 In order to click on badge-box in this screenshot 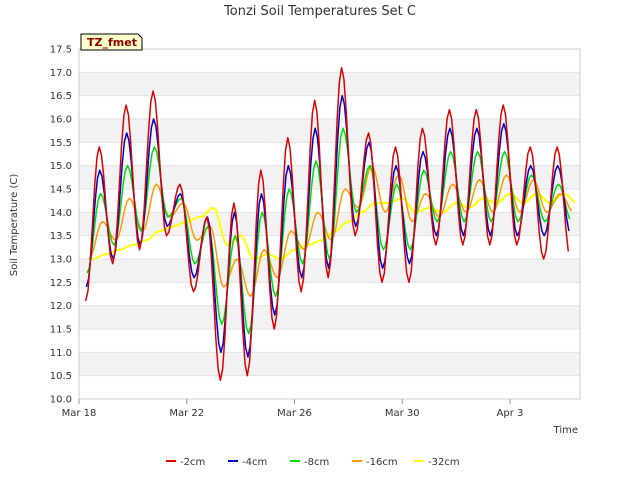, I will do `click(111, 42)`.